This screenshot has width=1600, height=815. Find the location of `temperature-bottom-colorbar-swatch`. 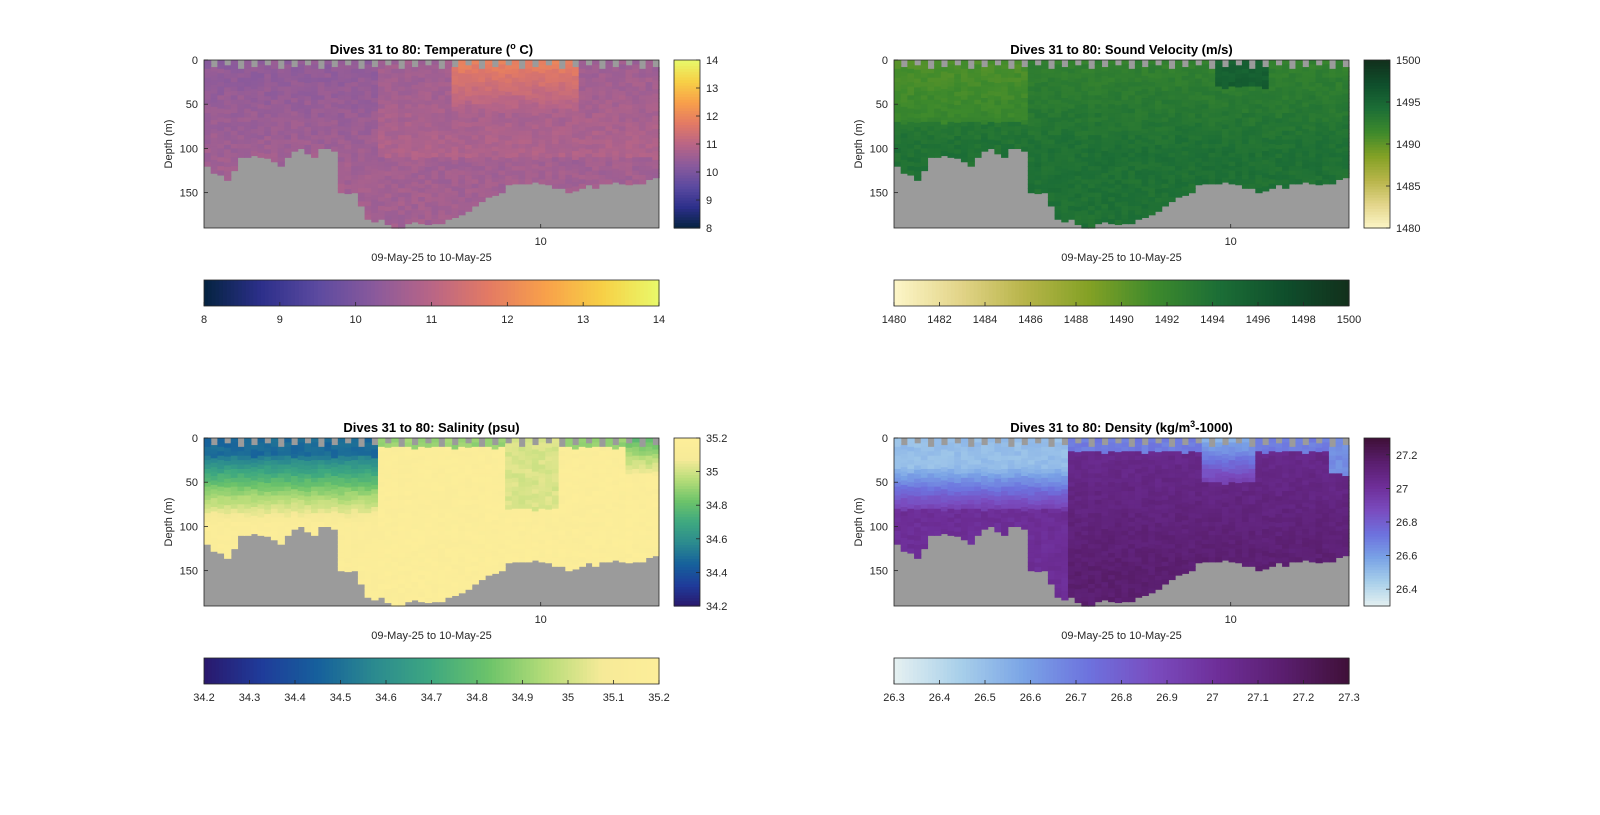

temperature-bottom-colorbar-swatch is located at coordinates (263, 293).